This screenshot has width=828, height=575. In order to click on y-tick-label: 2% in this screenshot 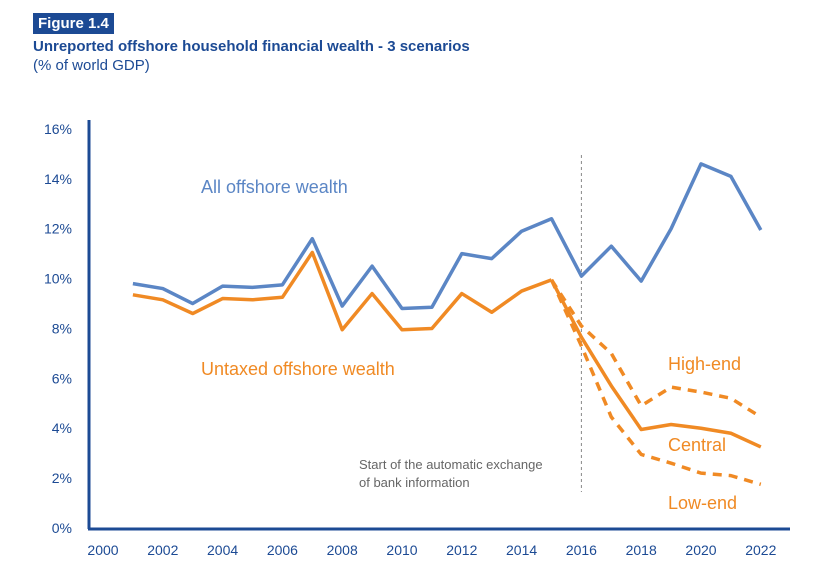, I will do `click(62, 478)`.